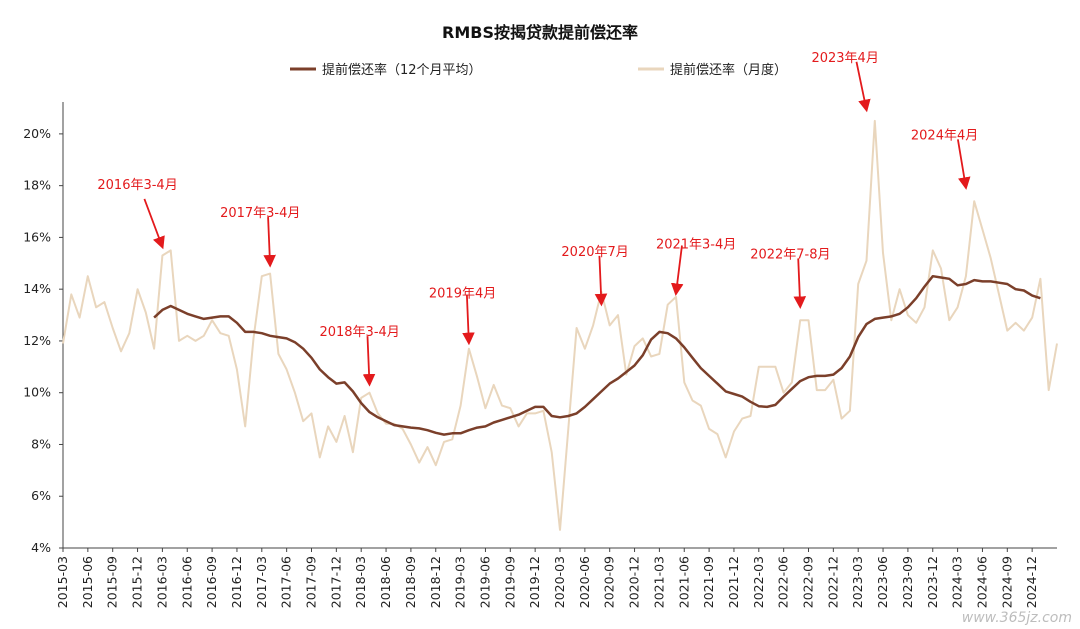 The image size is (1080, 629). I want to click on x-tick-label: 2021-09, so click(708, 582).